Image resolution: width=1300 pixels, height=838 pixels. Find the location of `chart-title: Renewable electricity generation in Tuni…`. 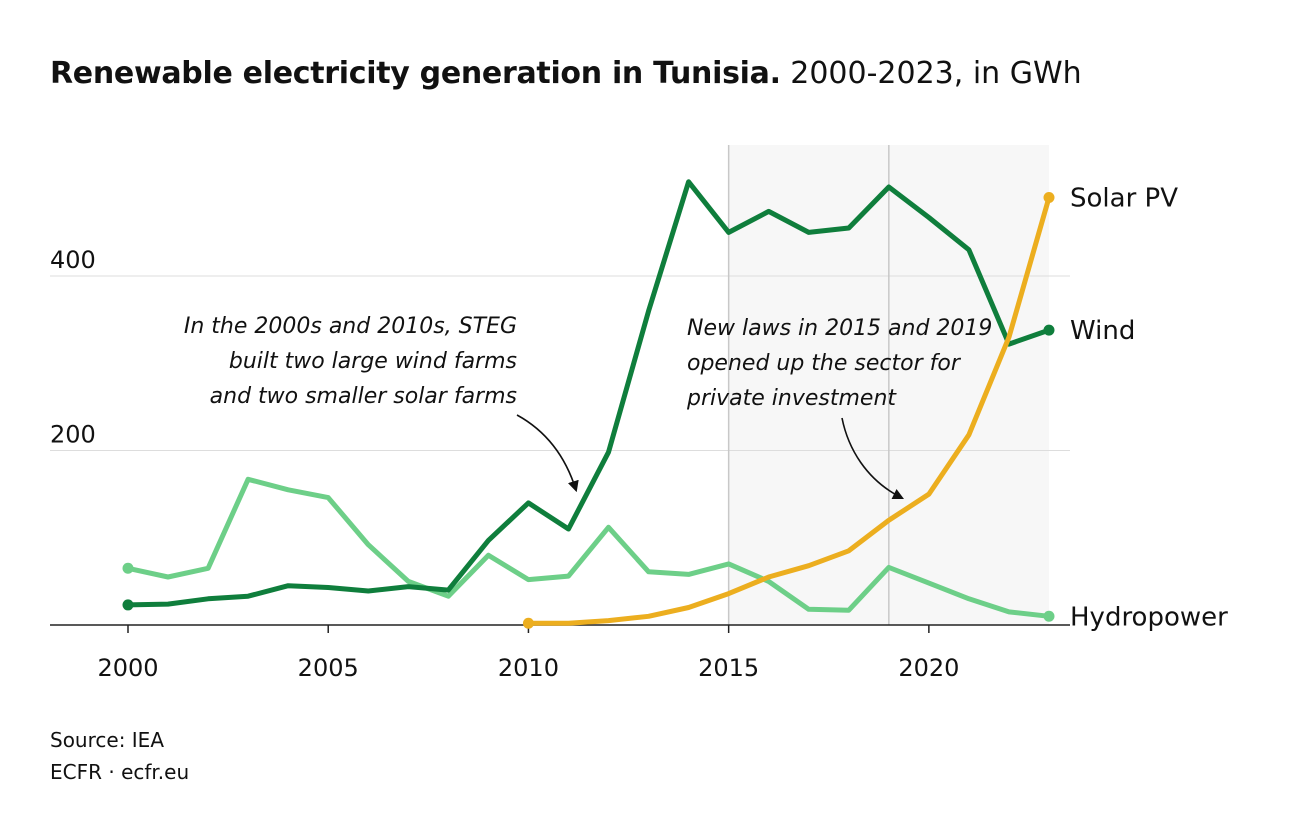

chart-title: Renewable electricity generation in Tuni… is located at coordinates (566, 73).